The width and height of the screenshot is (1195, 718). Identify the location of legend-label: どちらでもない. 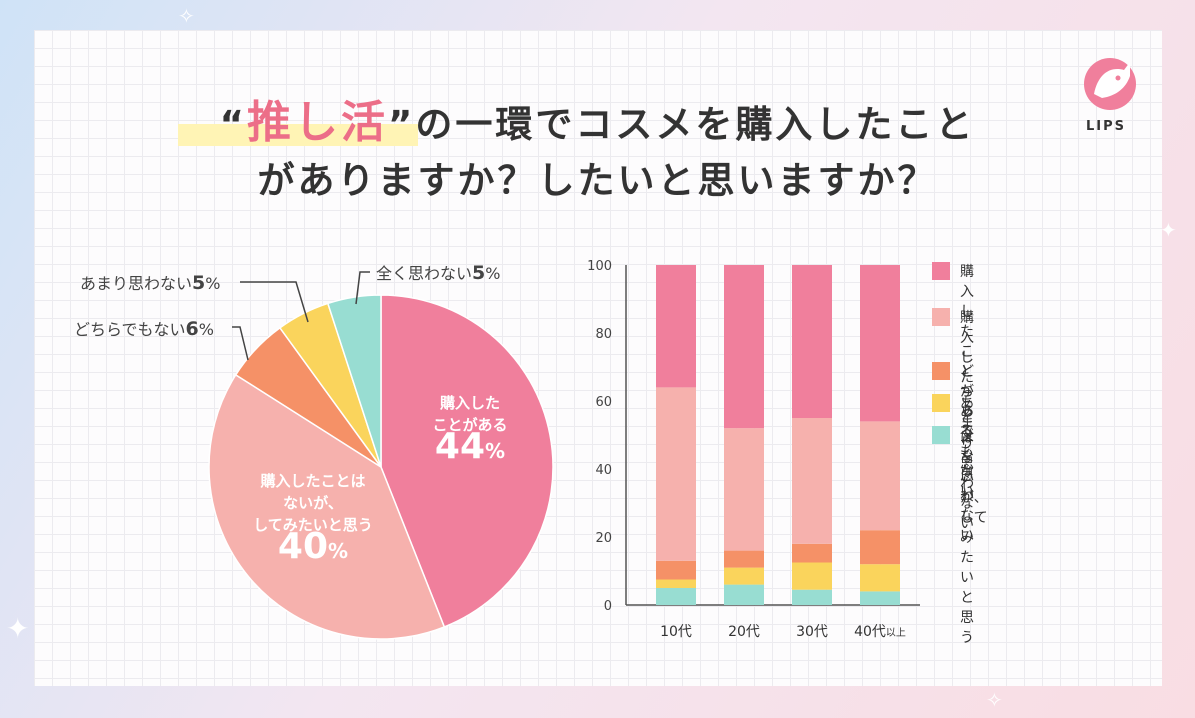
(967, 432).